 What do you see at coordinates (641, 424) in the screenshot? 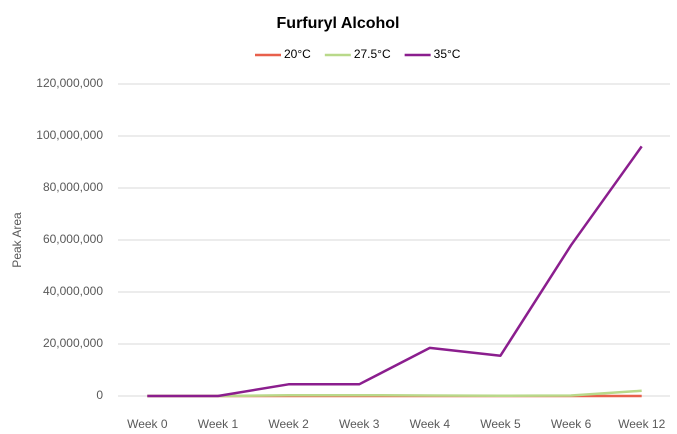
I see `x-tick-label: Week 12` at bounding box center [641, 424].